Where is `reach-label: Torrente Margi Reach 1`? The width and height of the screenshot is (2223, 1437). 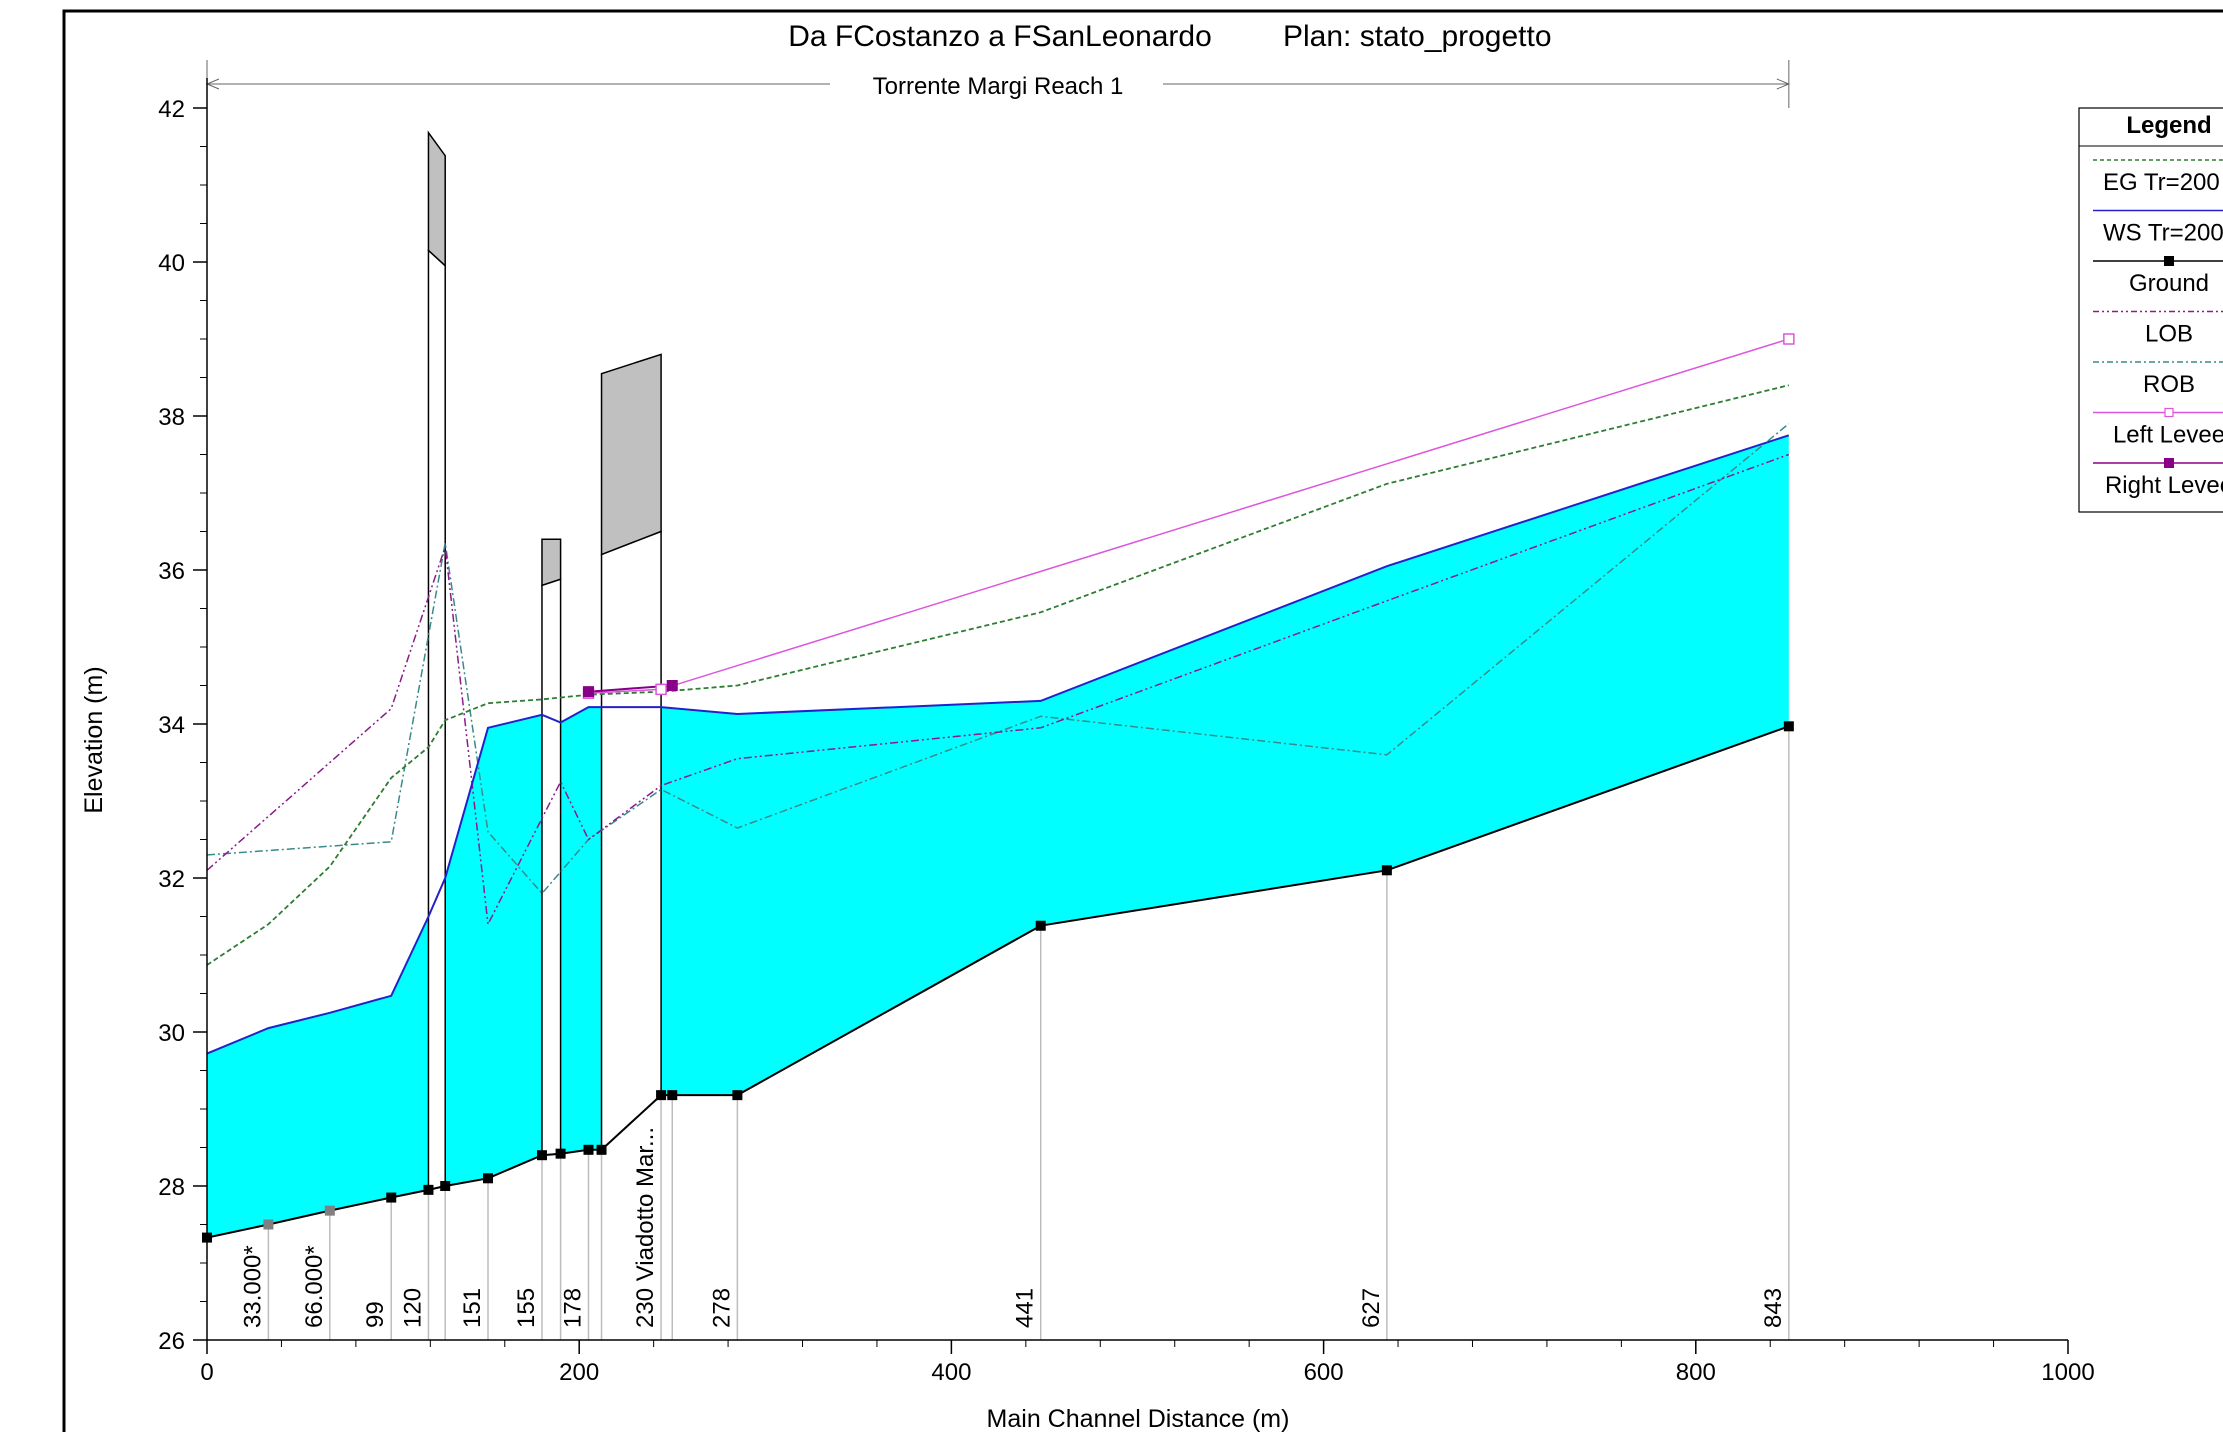
reach-label: Torrente Margi Reach 1 is located at coordinates (998, 86).